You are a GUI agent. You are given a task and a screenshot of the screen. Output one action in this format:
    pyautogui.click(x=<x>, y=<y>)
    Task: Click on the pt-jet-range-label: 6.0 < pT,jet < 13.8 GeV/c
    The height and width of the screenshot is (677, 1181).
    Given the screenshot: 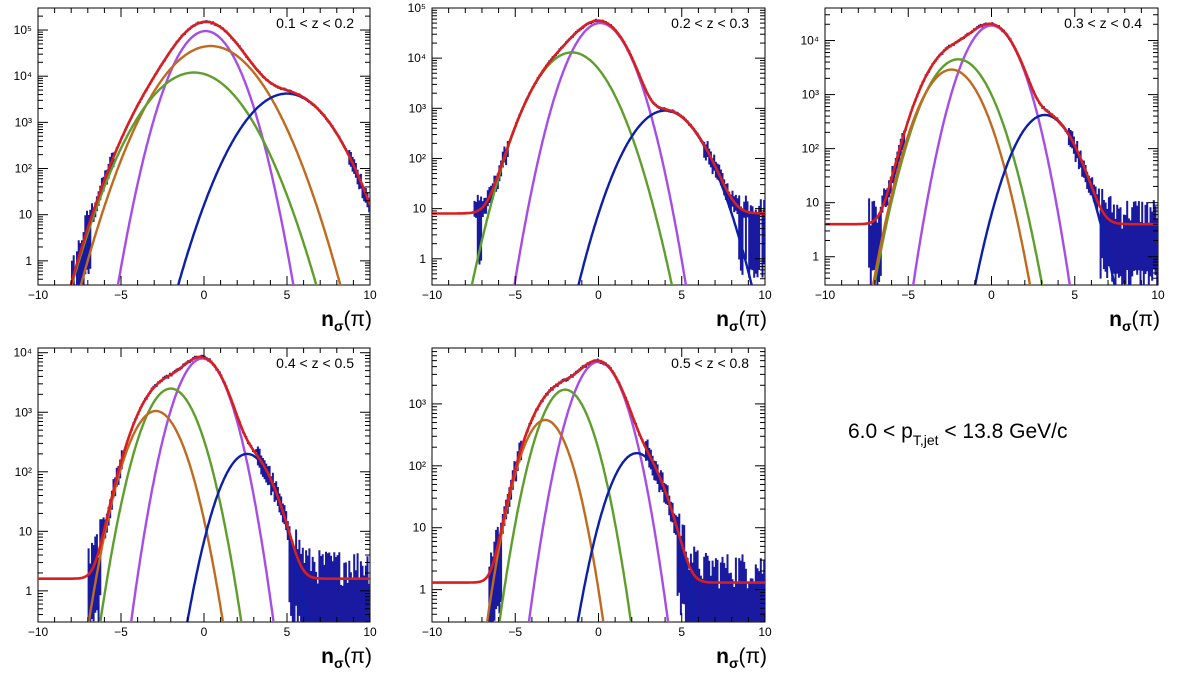 What is the action you would take?
    pyautogui.click(x=1008, y=434)
    